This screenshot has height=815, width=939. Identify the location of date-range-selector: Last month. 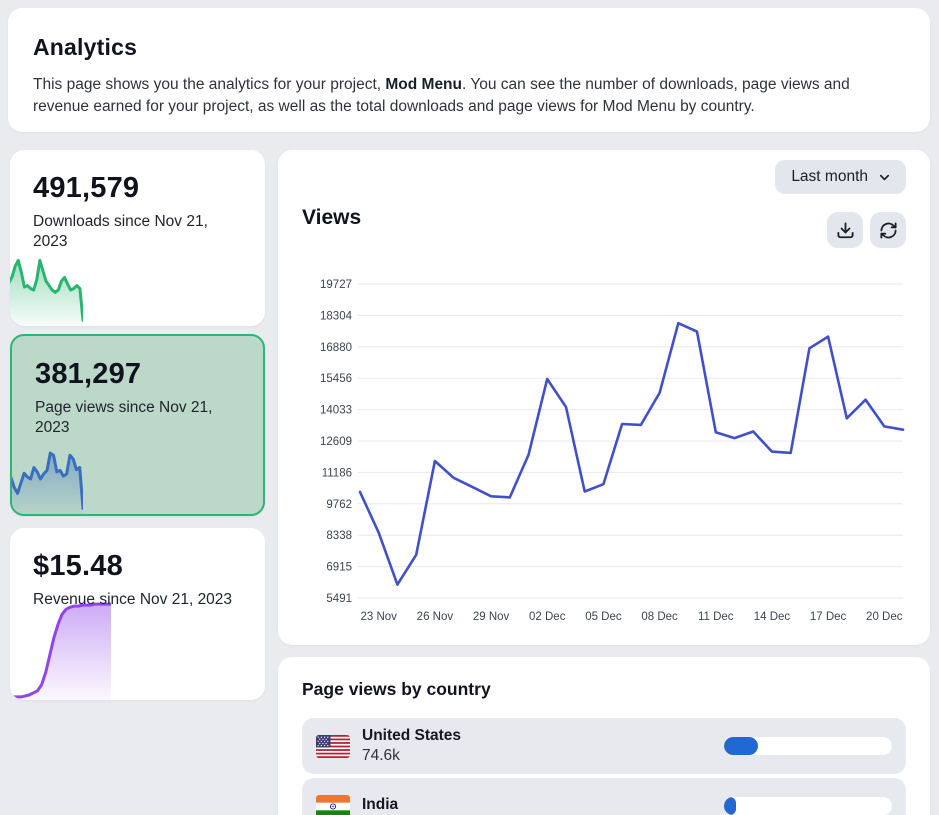
(840, 177).